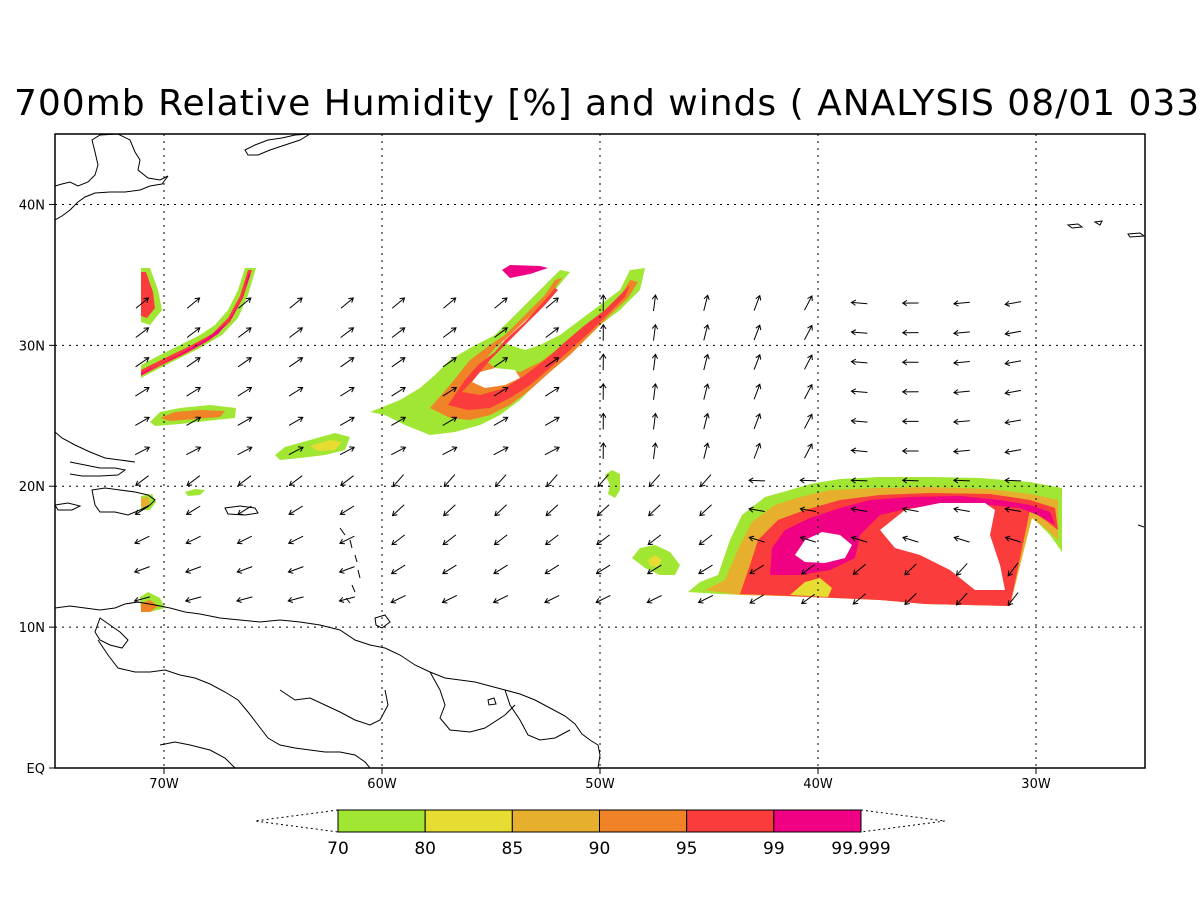 This screenshot has width=1200, height=900. I want to click on lon-tick-label: 40W, so click(818, 784).